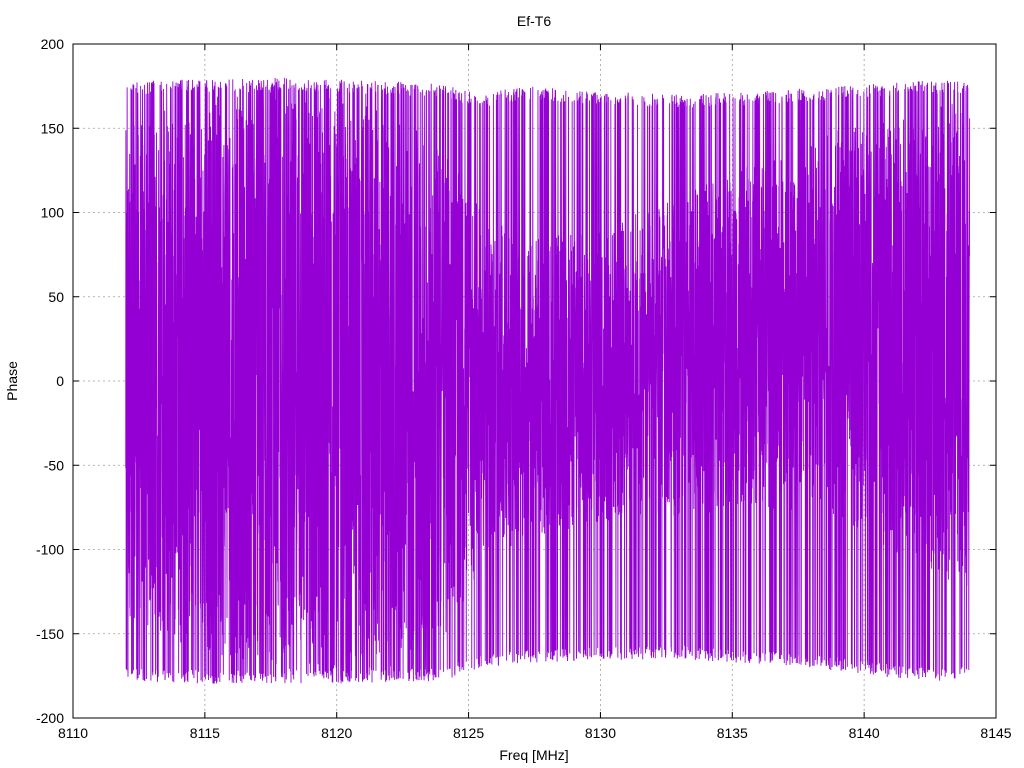 The height and width of the screenshot is (768, 1024). I want to click on y-tick-label: 150, so click(53, 128).